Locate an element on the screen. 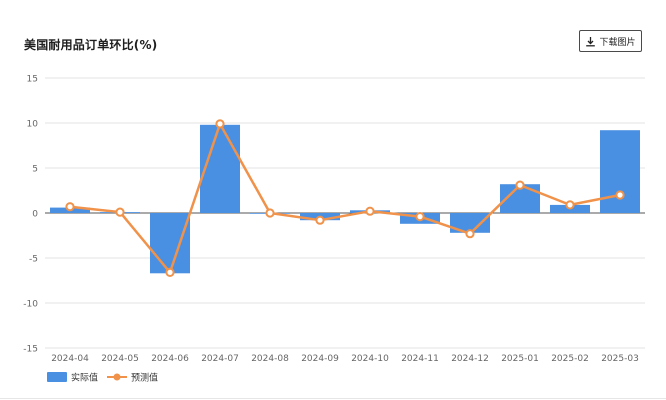  x-tick-label: 2024-06 is located at coordinates (170, 359).